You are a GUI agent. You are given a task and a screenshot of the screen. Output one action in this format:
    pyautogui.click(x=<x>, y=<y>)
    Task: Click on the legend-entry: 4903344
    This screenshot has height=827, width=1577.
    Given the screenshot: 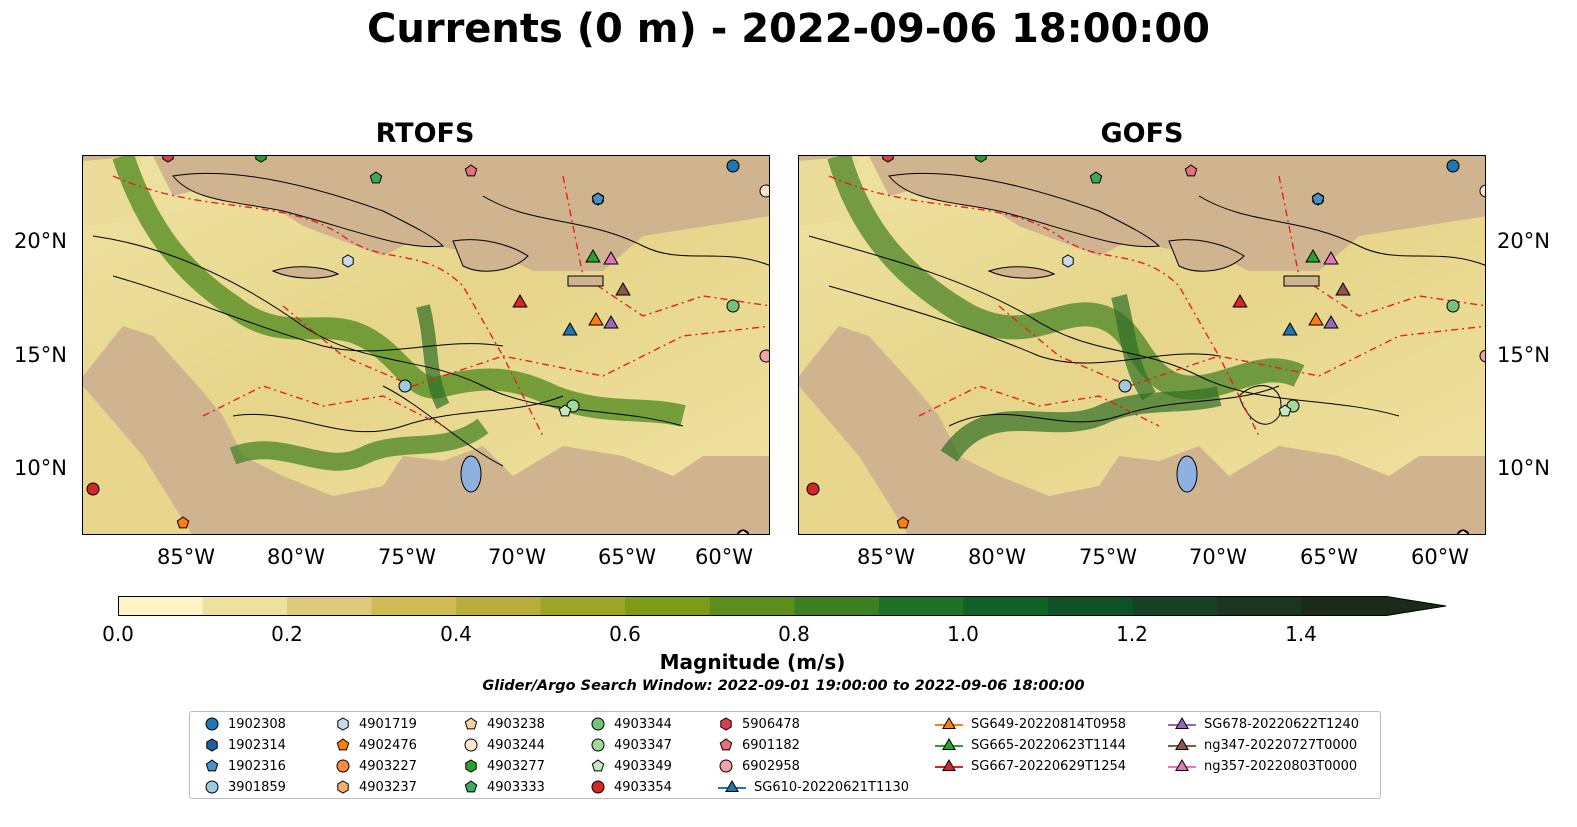 What is the action you would take?
    pyautogui.click(x=631, y=724)
    